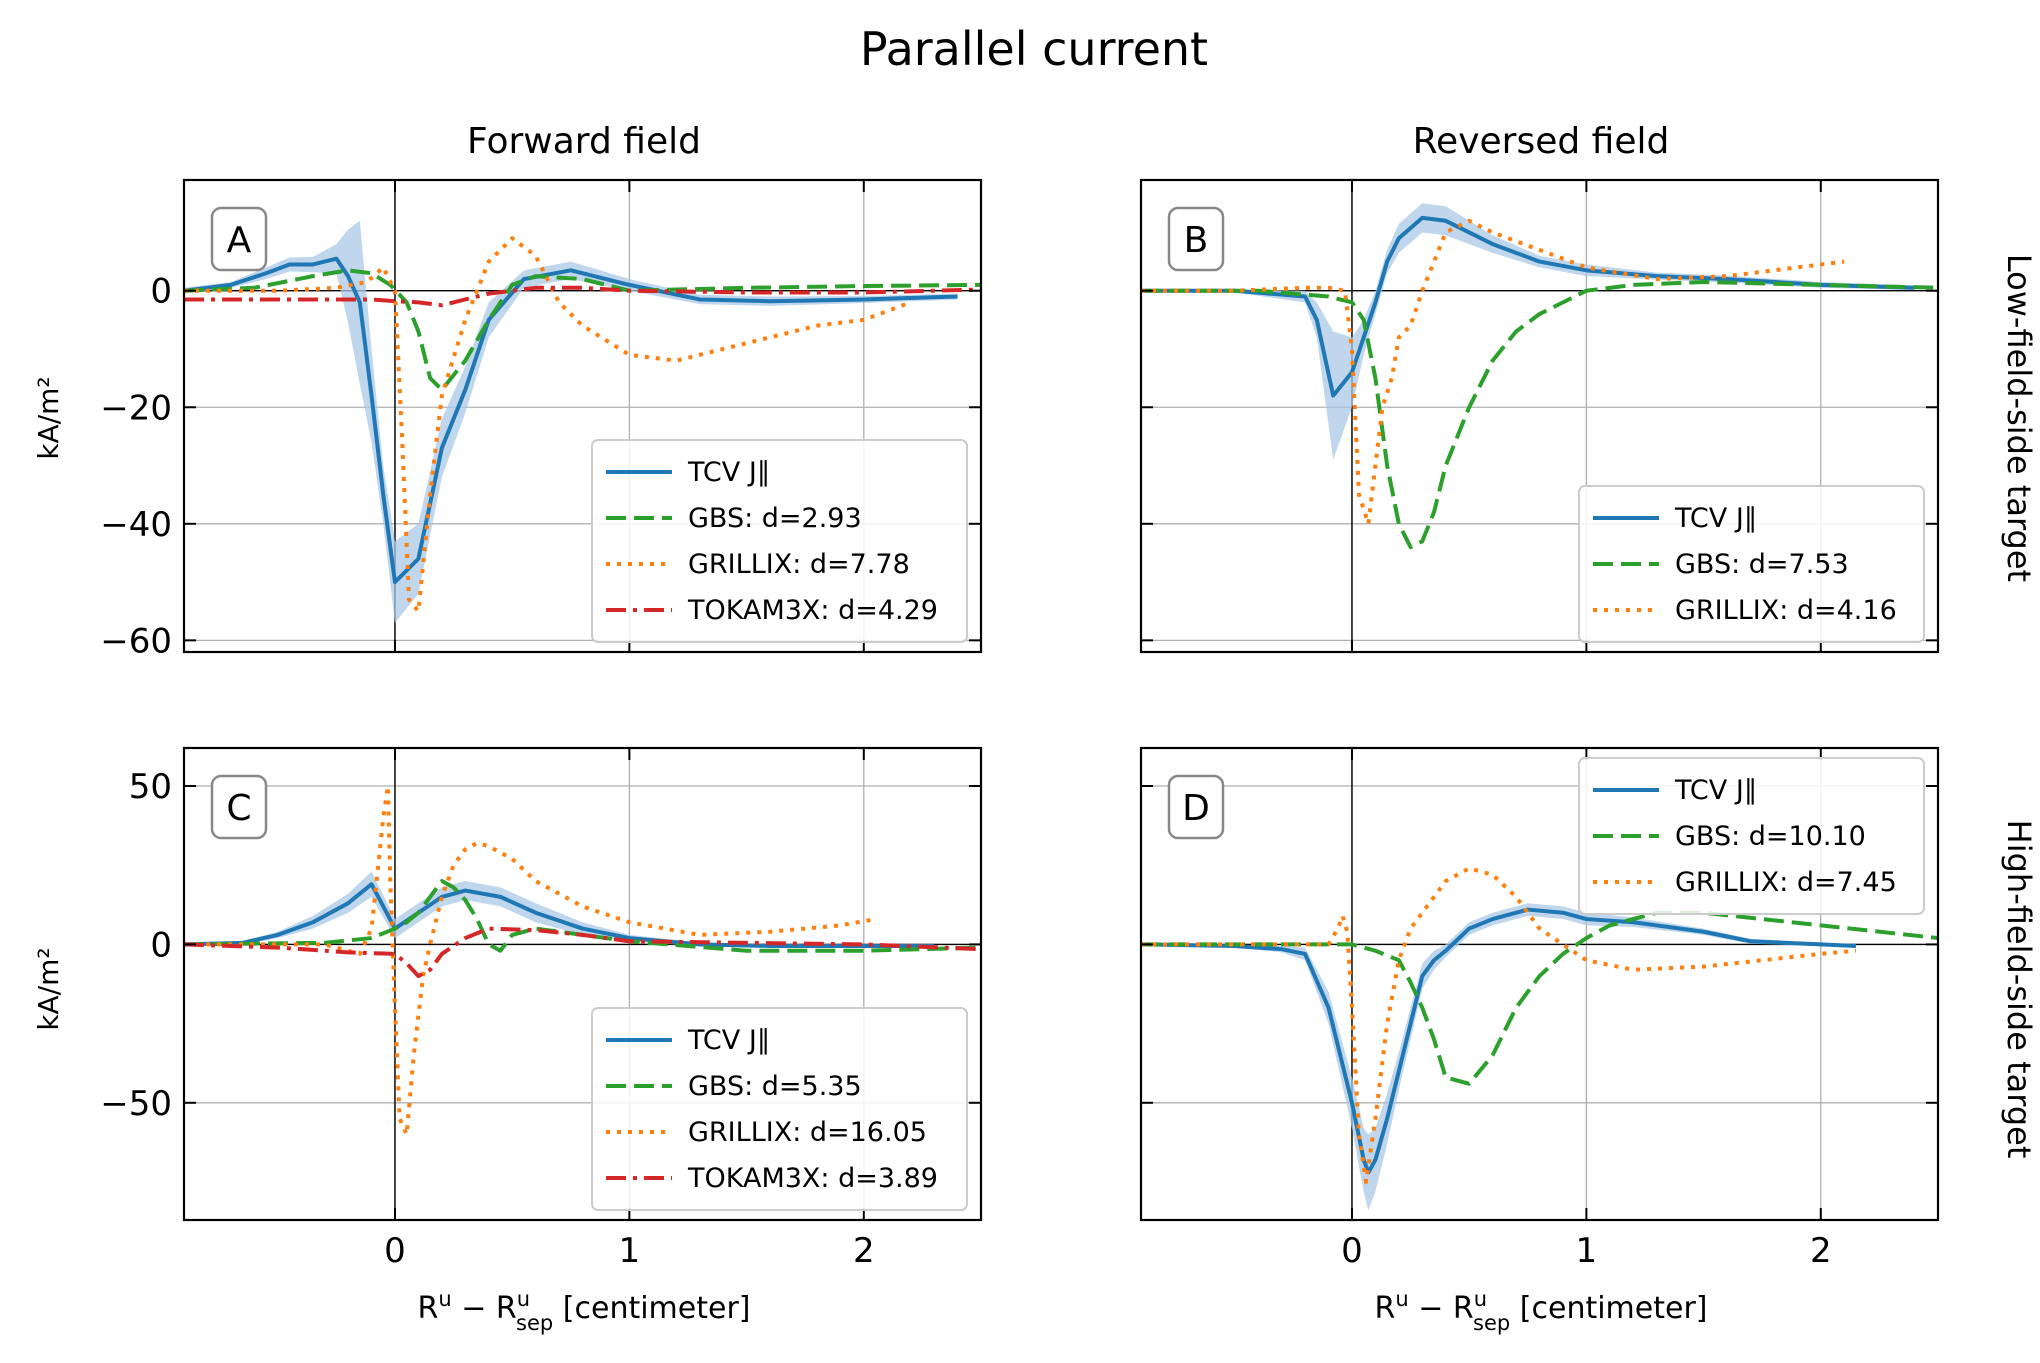  I want to click on panel-label: D, so click(1196, 808).